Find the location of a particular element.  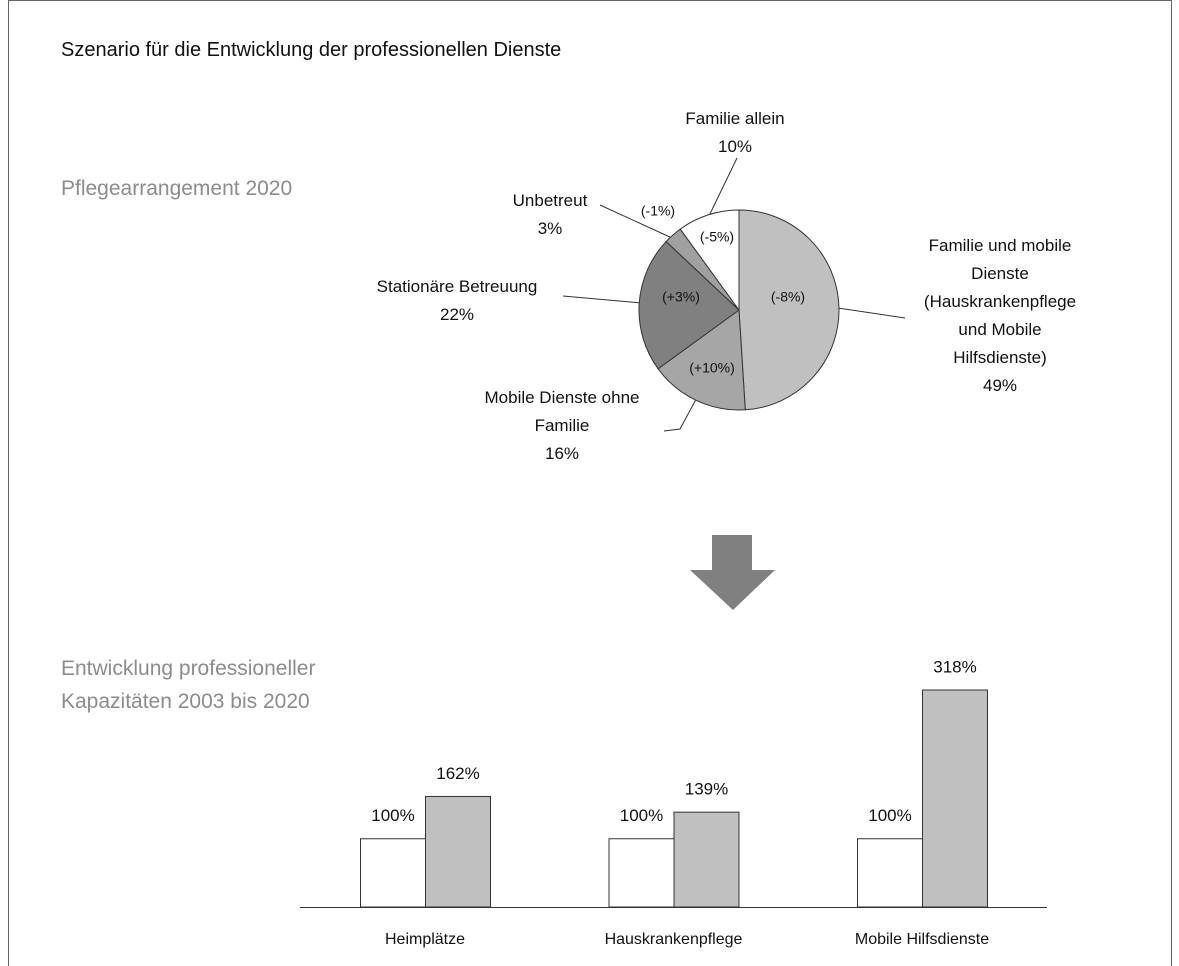

value-label: 318% is located at coordinates (954, 666).